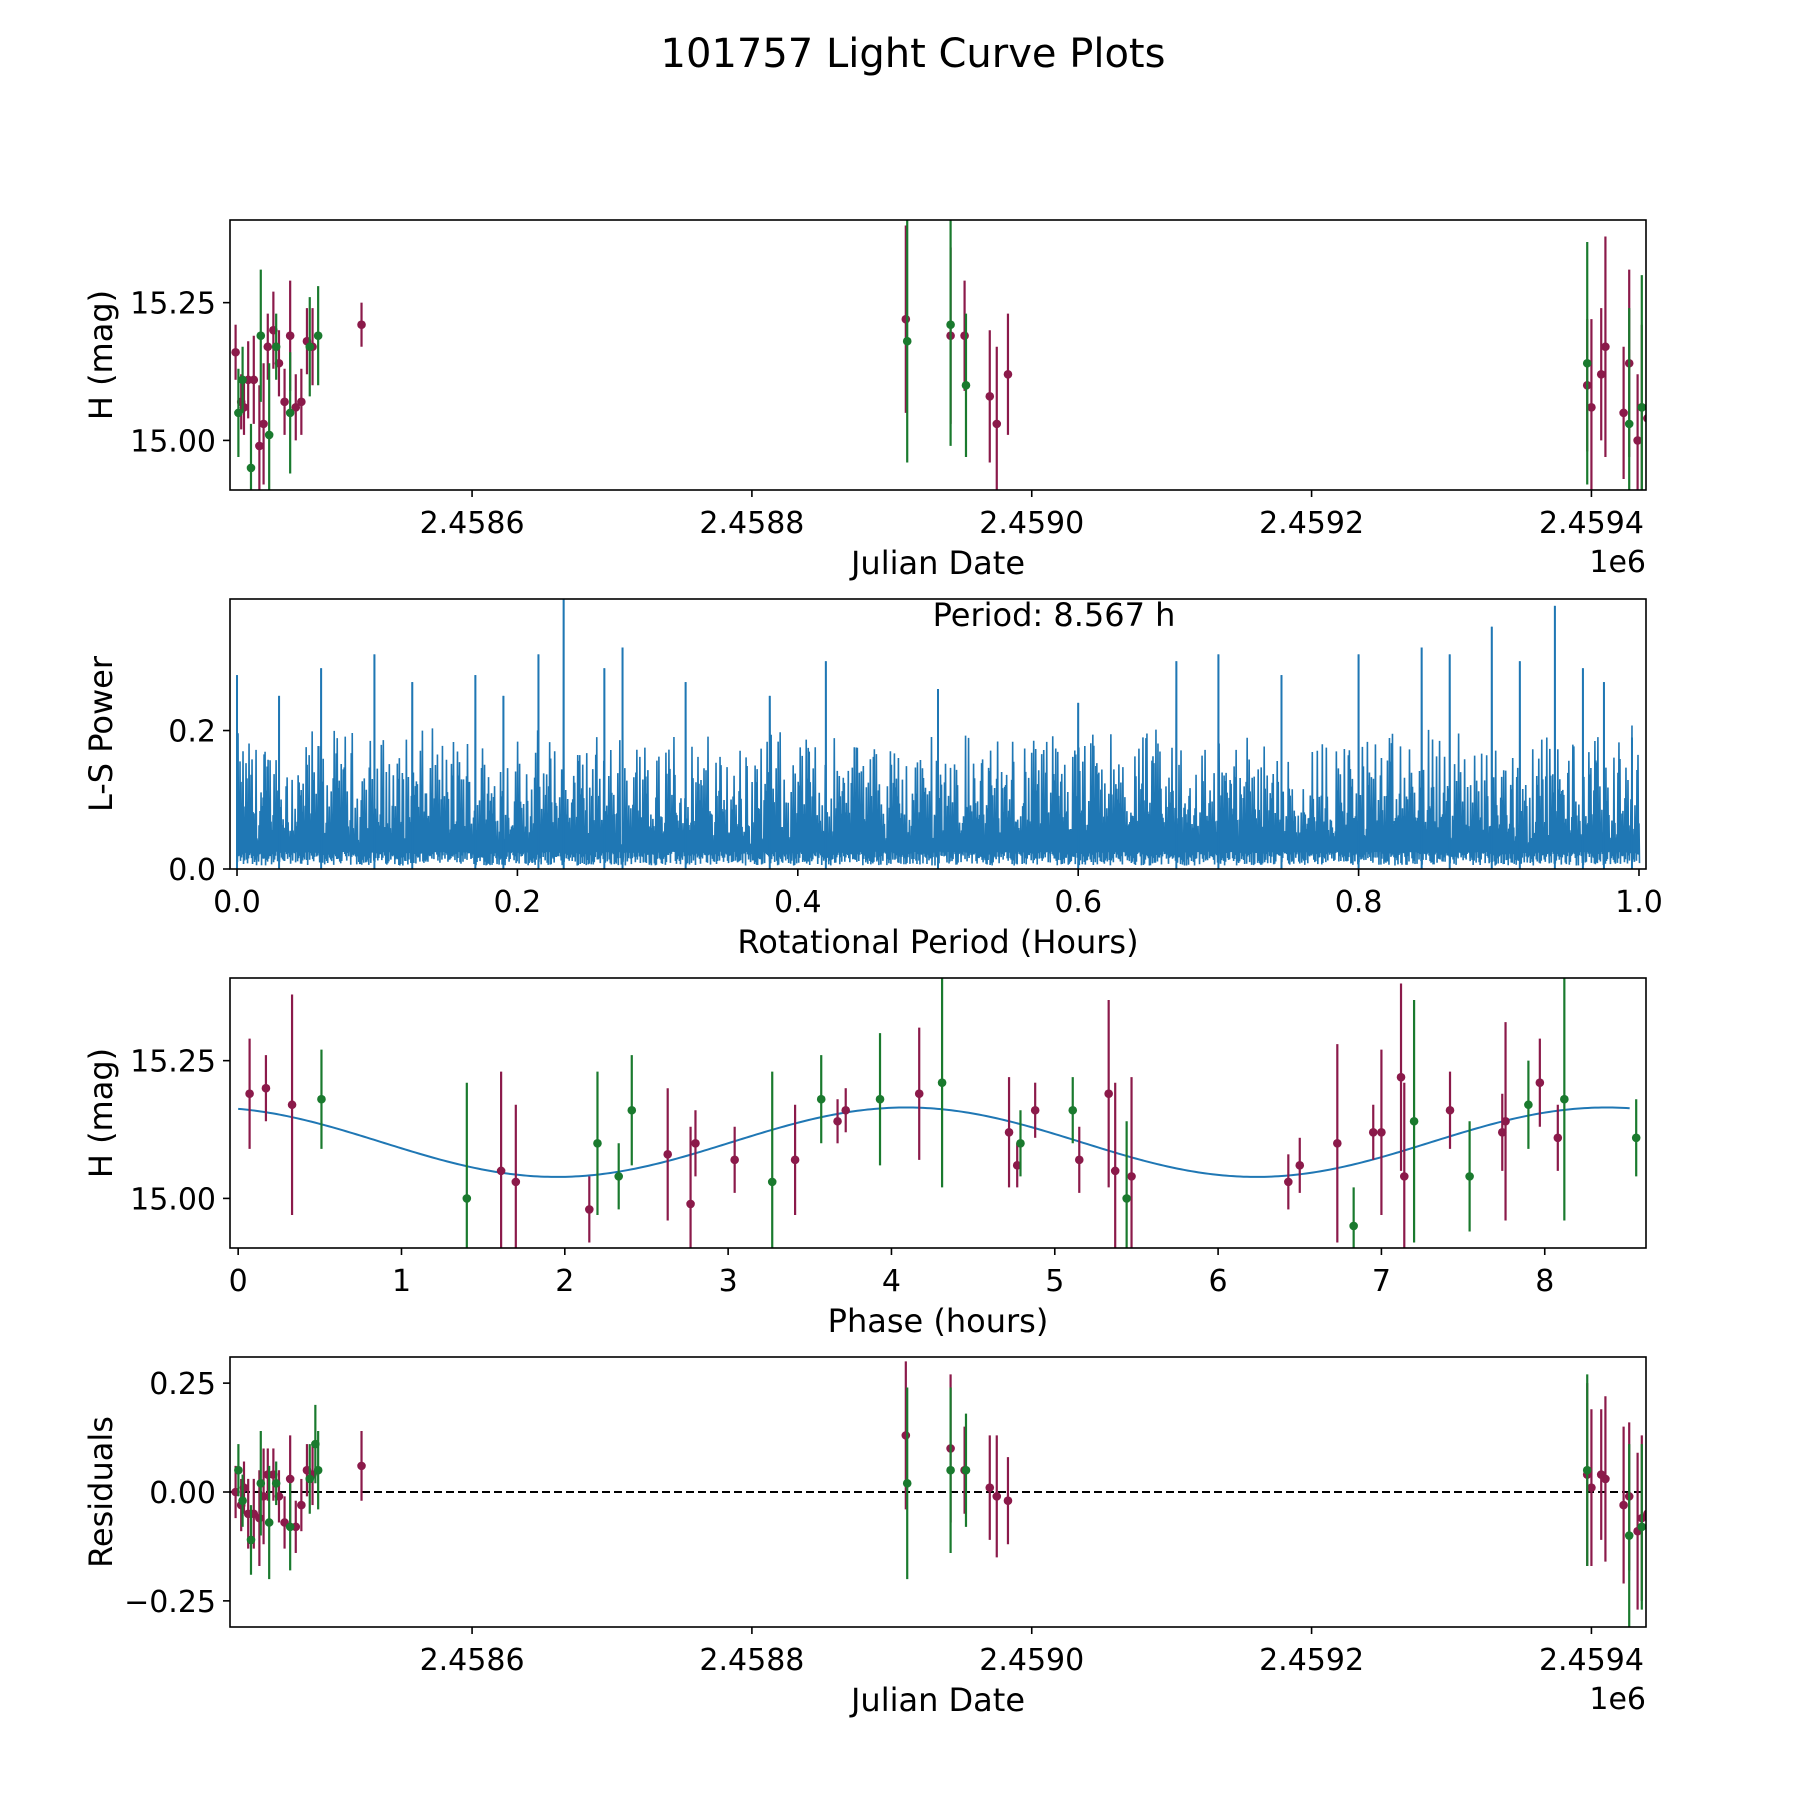 The image size is (1800, 1800). Describe the element at coordinates (401, 1281) in the screenshot. I see `x-tick-label: 1` at that location.